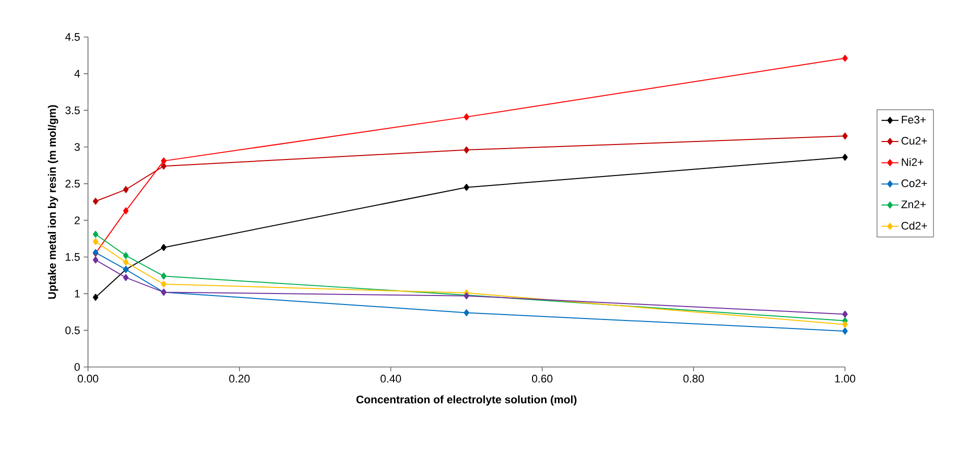 The image size is (963, 450). What do you see at coordinates (239, 378) in the screenshot?
I see `x-tick-label: 0.20` at bounding box center [239, 378].